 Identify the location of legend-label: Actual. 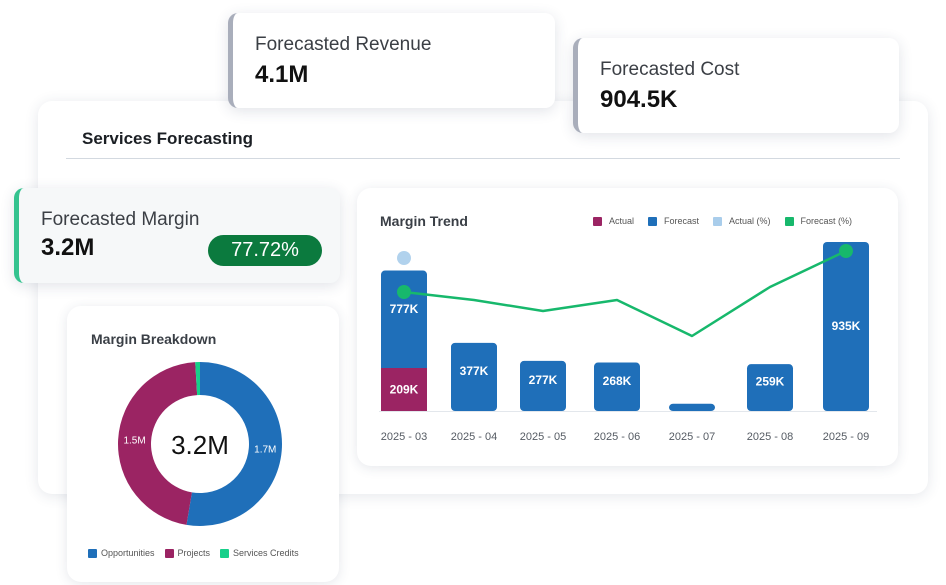
(622, 221).